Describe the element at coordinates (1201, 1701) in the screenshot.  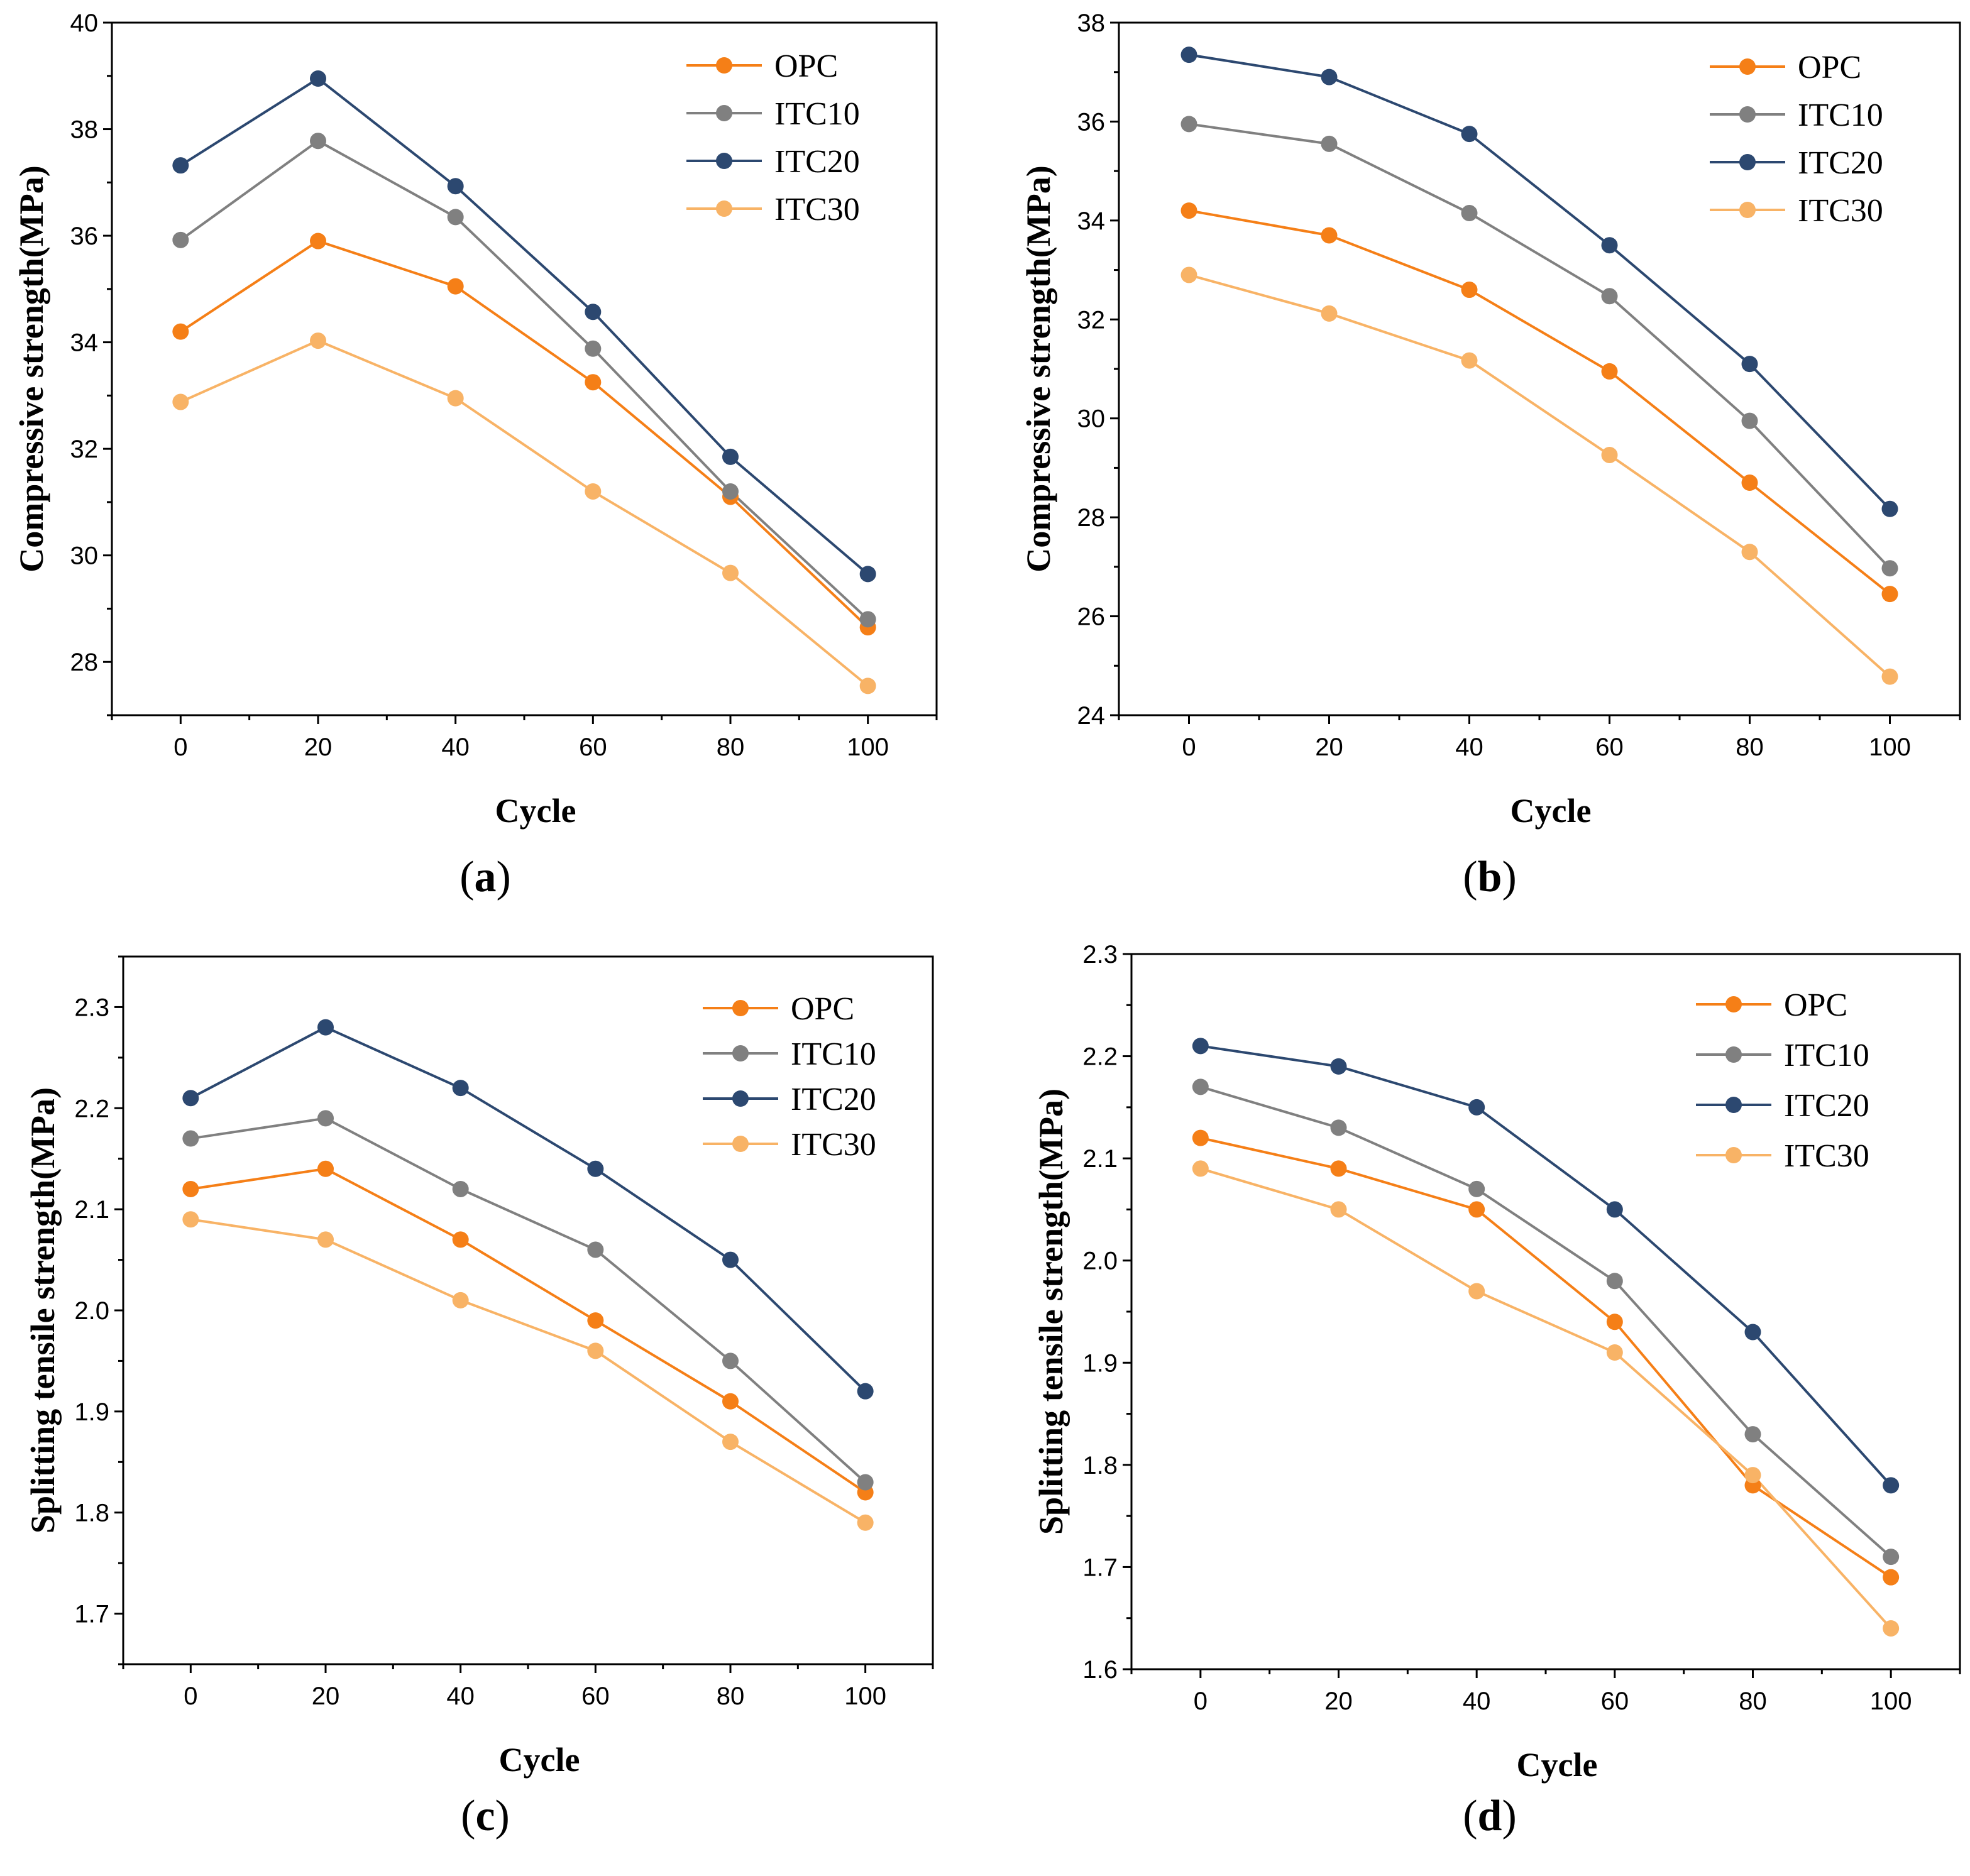
I see `x-tick-label: 0` at that location.